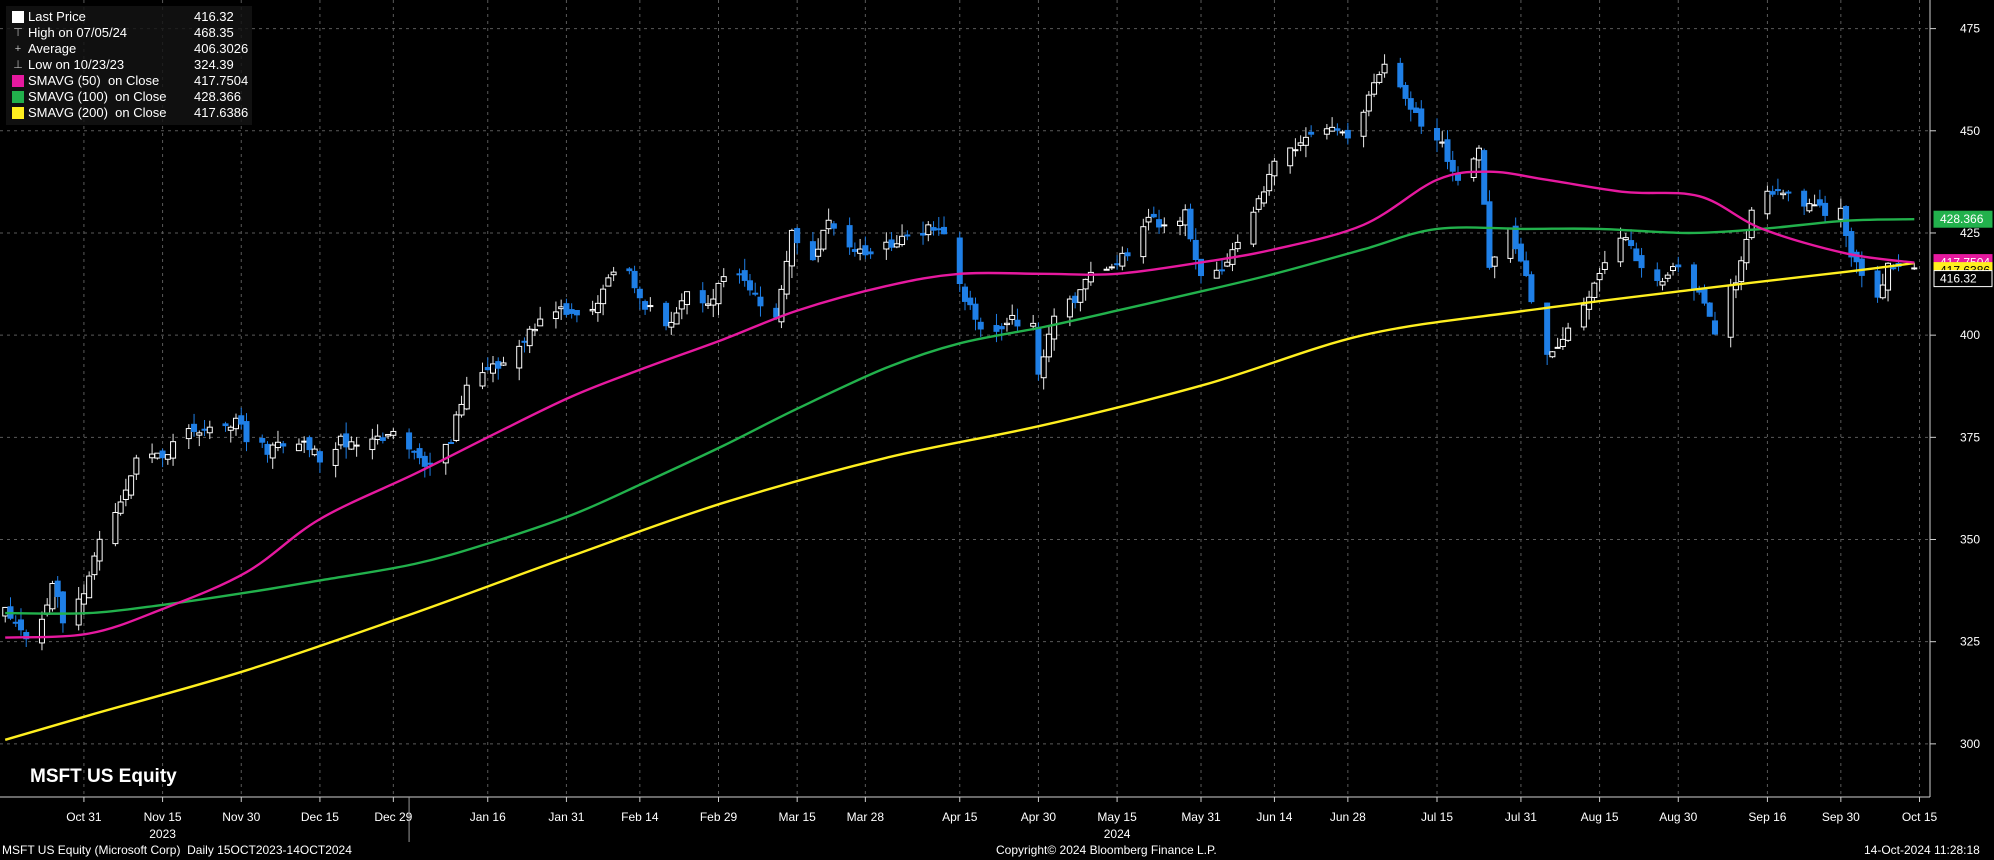 This screenshot has height=860, width=1994. What do you see at coordinates (129, 49) in the screenshot?
I see `legend-item: + Average 406.3026` at bounding box center [129, 49].